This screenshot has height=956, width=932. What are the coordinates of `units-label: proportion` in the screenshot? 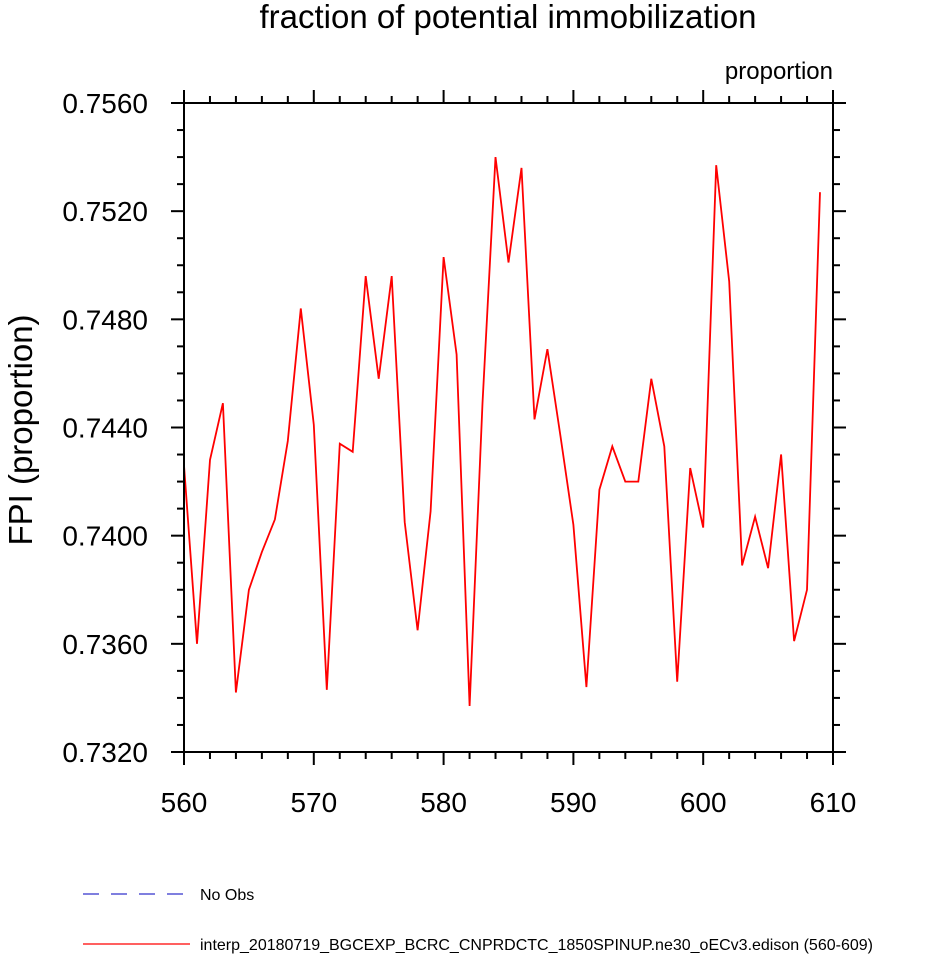 It's located at (779, 71).